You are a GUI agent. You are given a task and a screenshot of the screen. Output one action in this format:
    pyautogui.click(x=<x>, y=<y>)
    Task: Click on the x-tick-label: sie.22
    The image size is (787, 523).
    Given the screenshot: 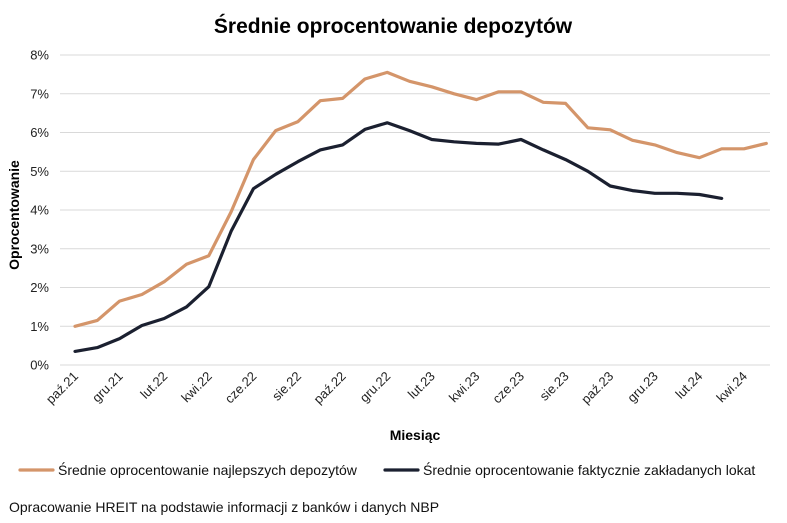 What is the action you would take?
    pyautogui.click(x=286, y=386)
    